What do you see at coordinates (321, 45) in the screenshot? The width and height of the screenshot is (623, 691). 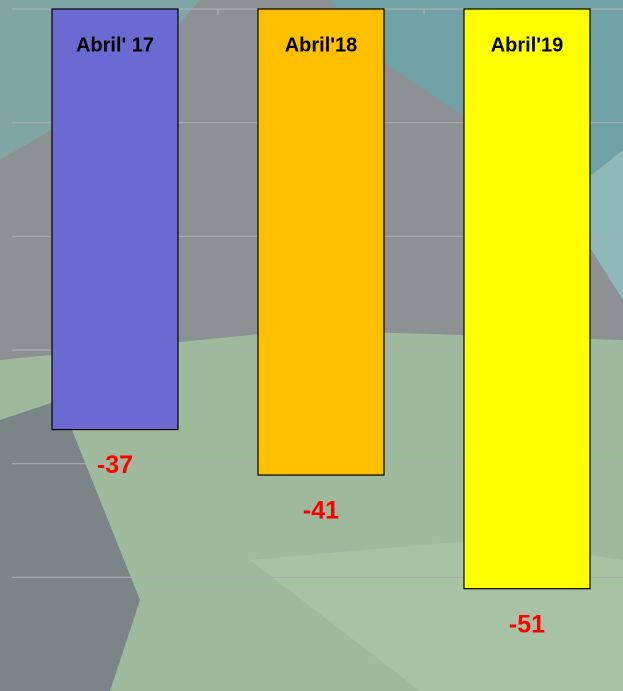 I see `category-label: Abril'18` at bounding box center [321, 45].